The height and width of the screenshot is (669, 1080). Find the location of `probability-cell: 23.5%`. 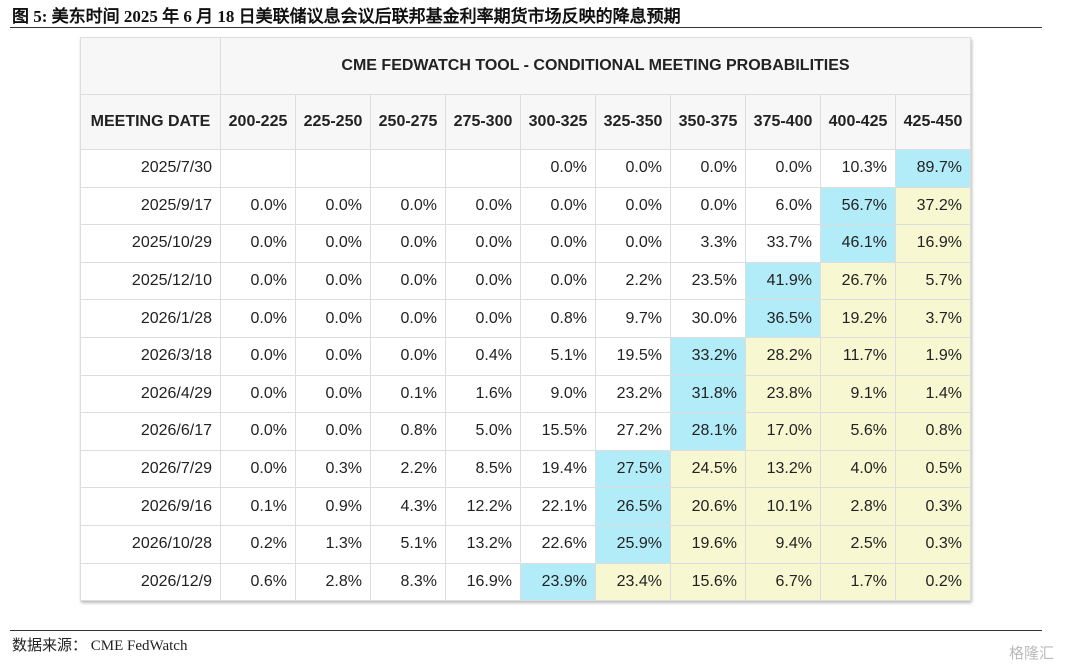

probability-cell: 23.5% is located at coordinates (708, 281).